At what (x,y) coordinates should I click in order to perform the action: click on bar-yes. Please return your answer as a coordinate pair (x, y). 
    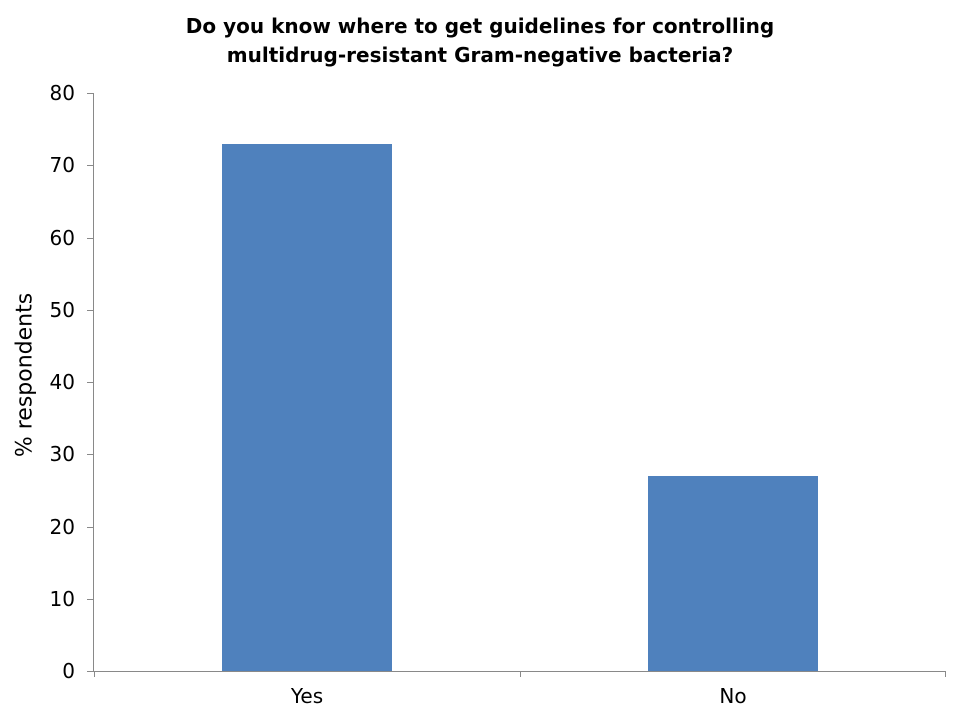
    Looking at the image, I should click on (307, 407).